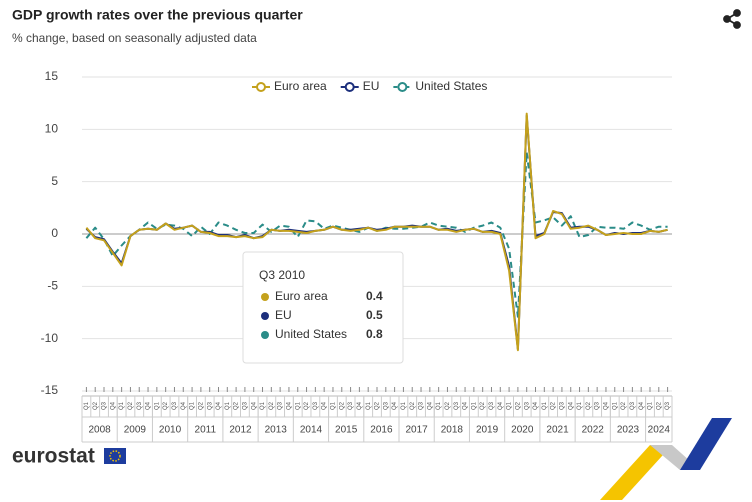 The width and height of the screenshot is (752, 502). What do you see at coordinates (360, 86) in the screenshot?
I see `legend-item: EU` at bounding box center [360, 86].